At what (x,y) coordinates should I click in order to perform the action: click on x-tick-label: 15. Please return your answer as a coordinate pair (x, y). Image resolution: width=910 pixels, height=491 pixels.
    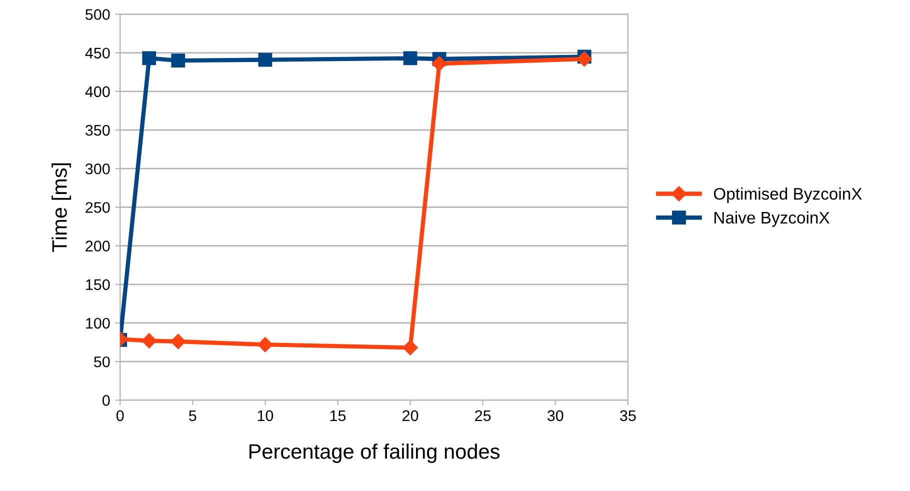
    Looking at the image, I should click on (338, 416).